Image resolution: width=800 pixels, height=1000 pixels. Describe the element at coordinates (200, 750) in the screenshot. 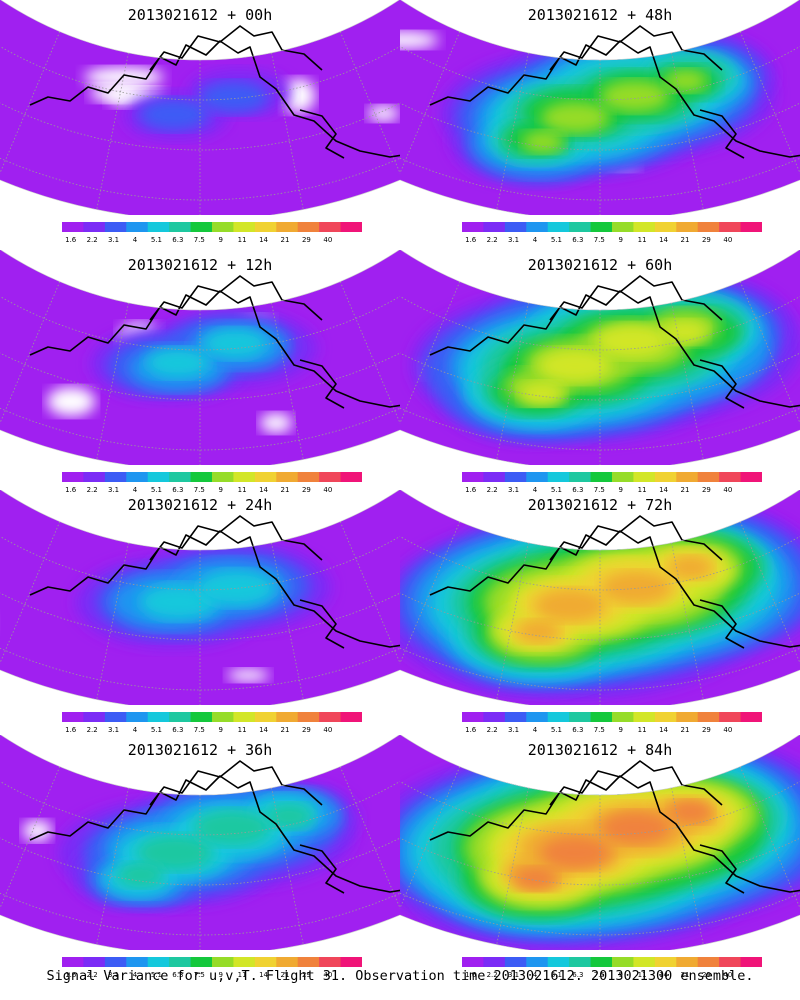

I see `panel-title: 2013021612 + 36h` at that location.